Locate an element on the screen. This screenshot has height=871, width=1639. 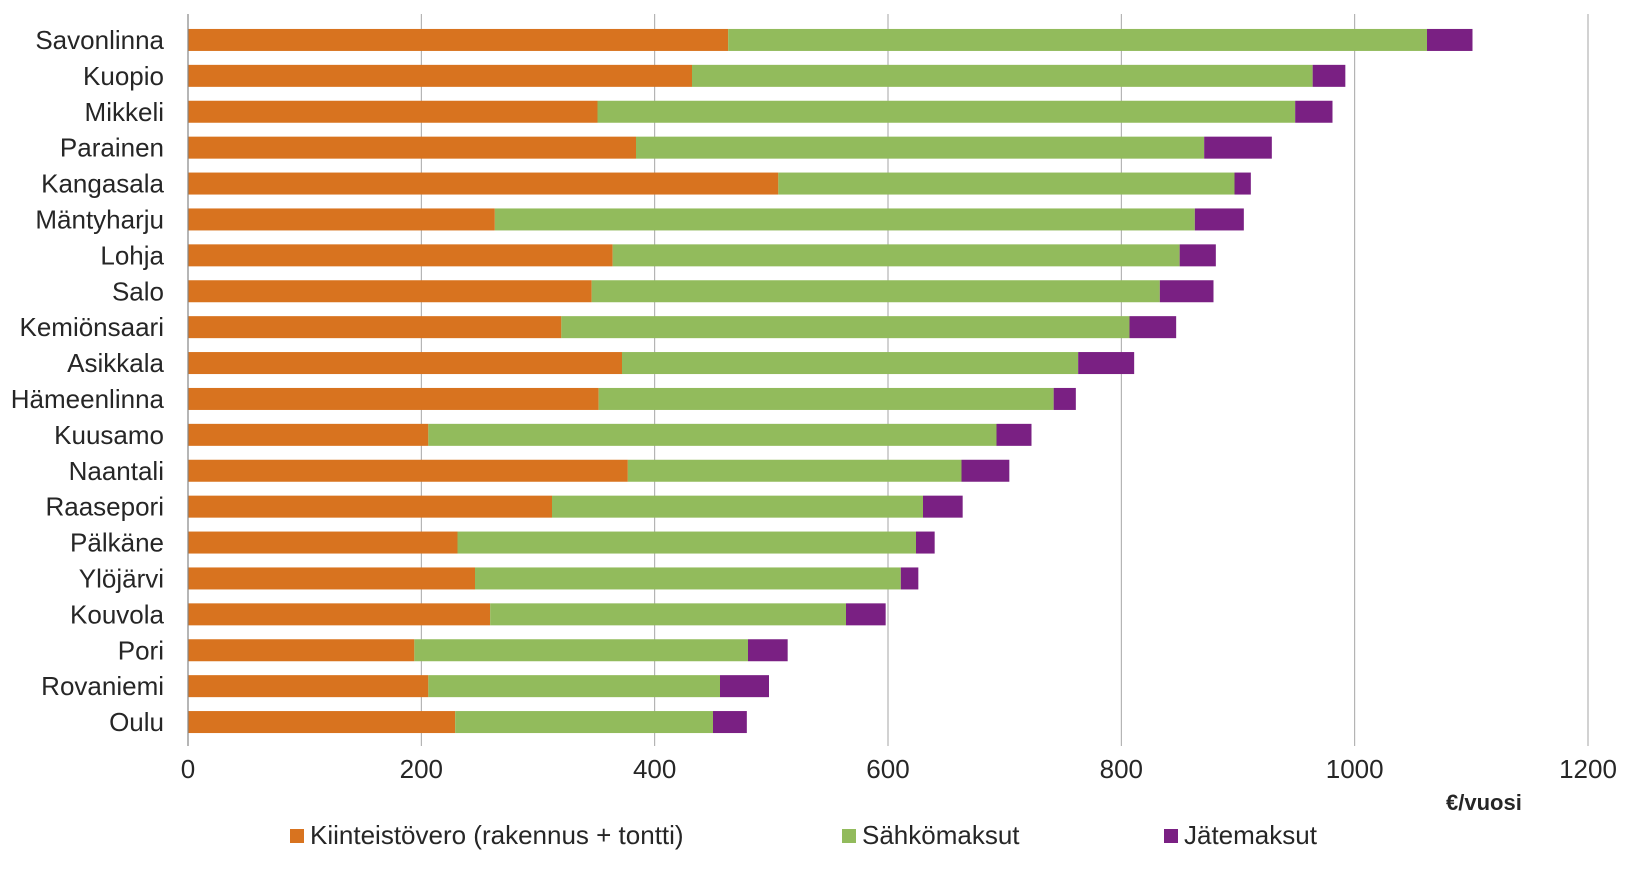
x-tick-label-1200: 1200 is located at coordinates (1588, 769).